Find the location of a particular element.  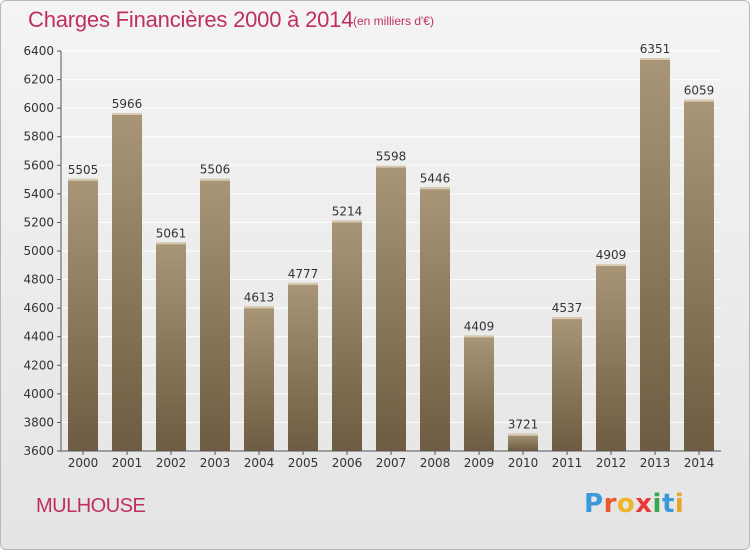

bar-value-label: 6059 is located at coordinates (699, 91).